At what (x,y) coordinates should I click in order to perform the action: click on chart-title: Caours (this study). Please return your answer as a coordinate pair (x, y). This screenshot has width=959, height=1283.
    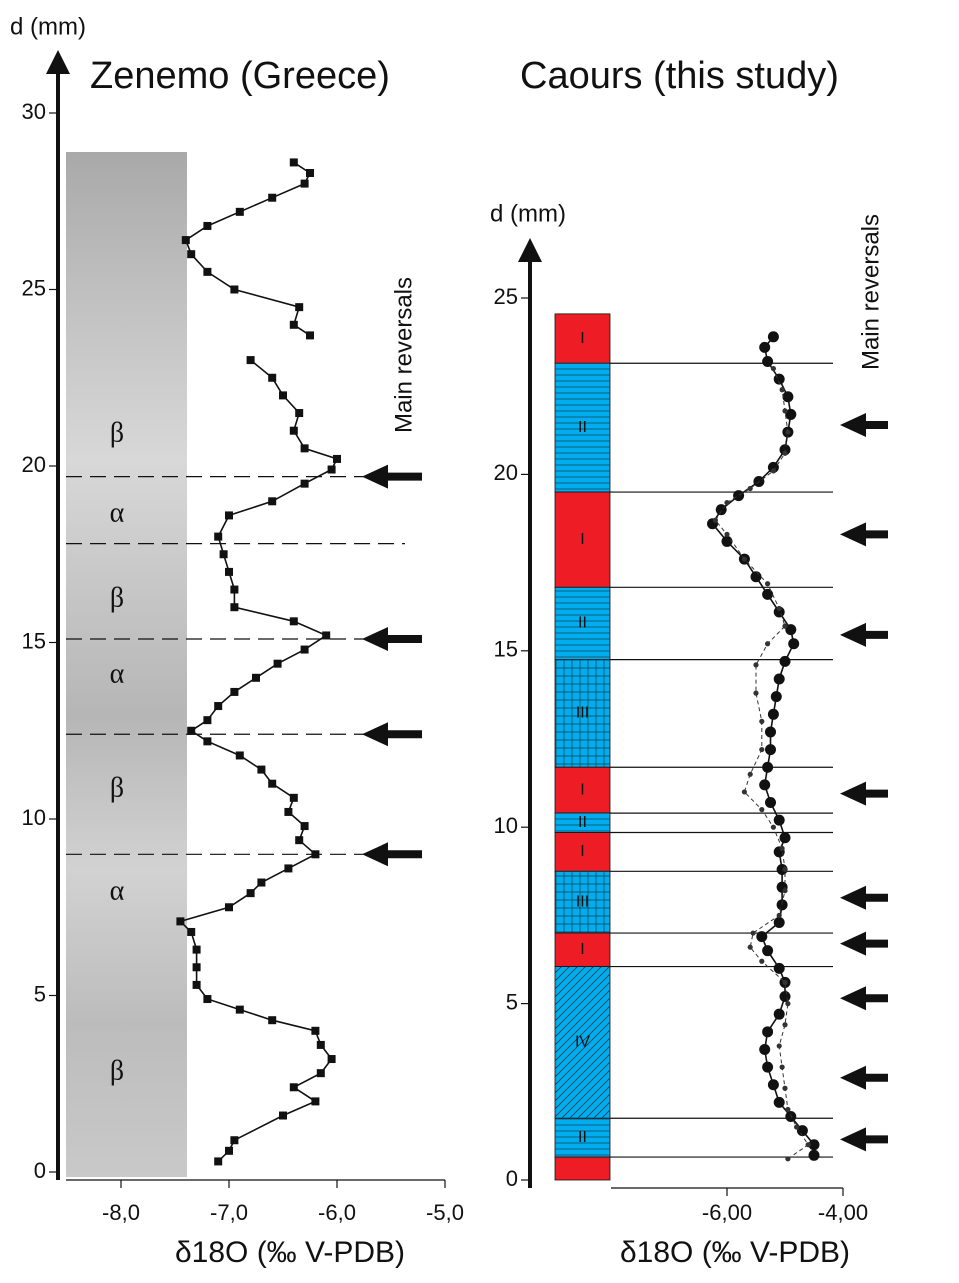
    Looking at the image, I should click on (679, 76).